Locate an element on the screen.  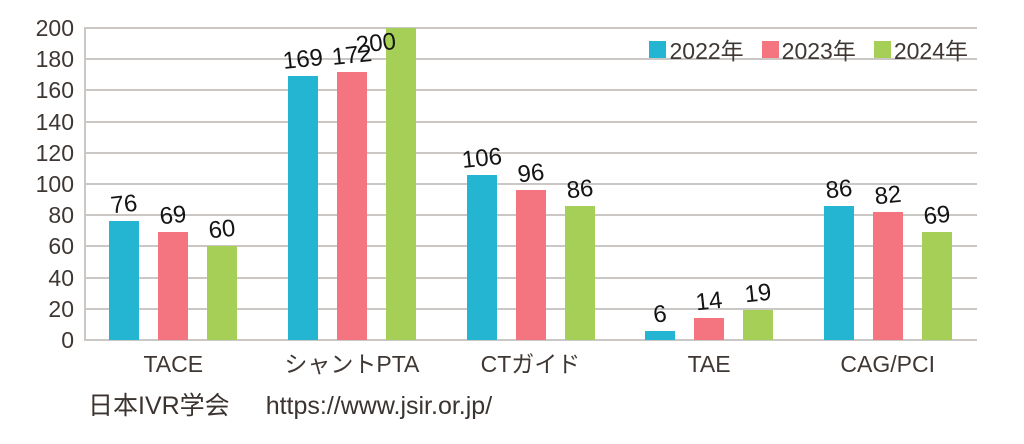
source-url: https://www.jsir.or.jp/ is located at coordinates (379, 406).